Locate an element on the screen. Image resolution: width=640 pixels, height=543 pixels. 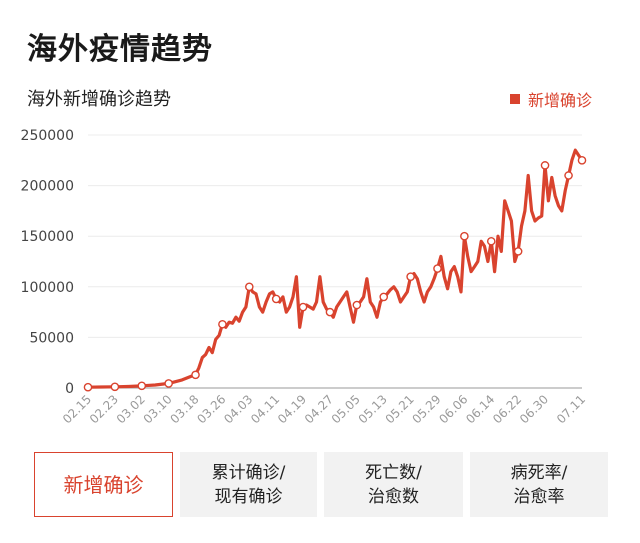
metric-tabs: 新增确诊 累计确诊/ 现有确诊 死亡数/ 治愈数 病死率/ 治愈率 is located at coordinates (321, 484).